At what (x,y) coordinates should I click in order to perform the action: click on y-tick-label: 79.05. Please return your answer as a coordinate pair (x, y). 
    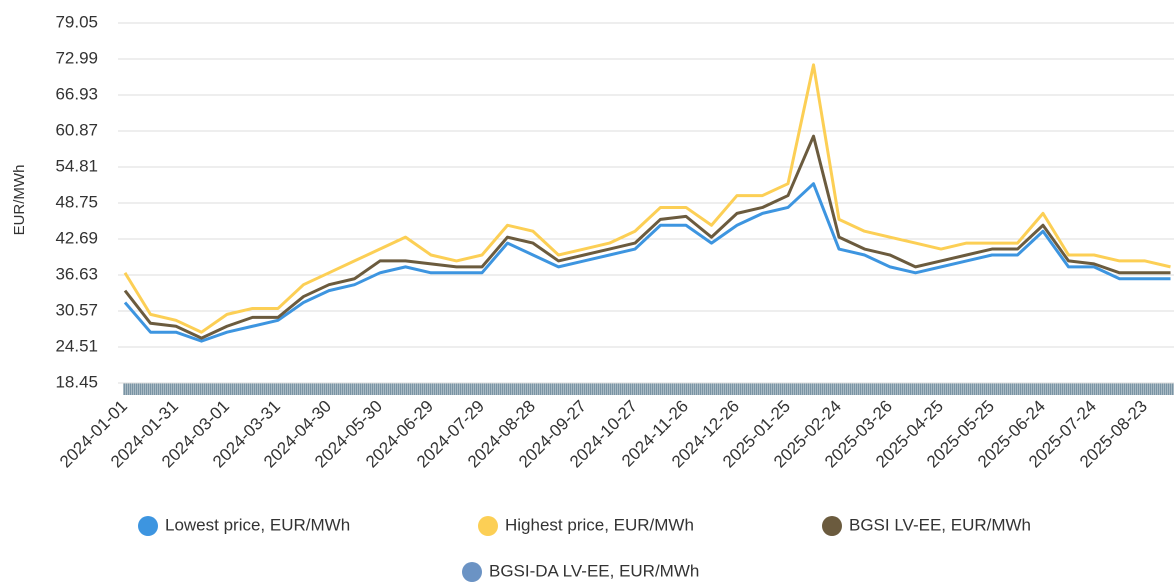
    Looking at the image, I should click on (76, 21).